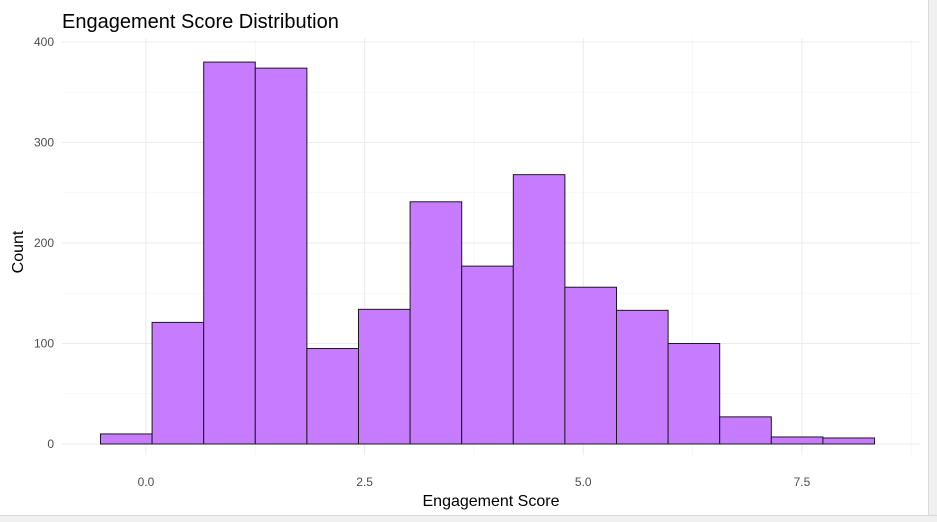 The image size is (937, 522). Describe the element at coordinates (932, 261) in the screenshot. I see `window-right-edge` at that location.